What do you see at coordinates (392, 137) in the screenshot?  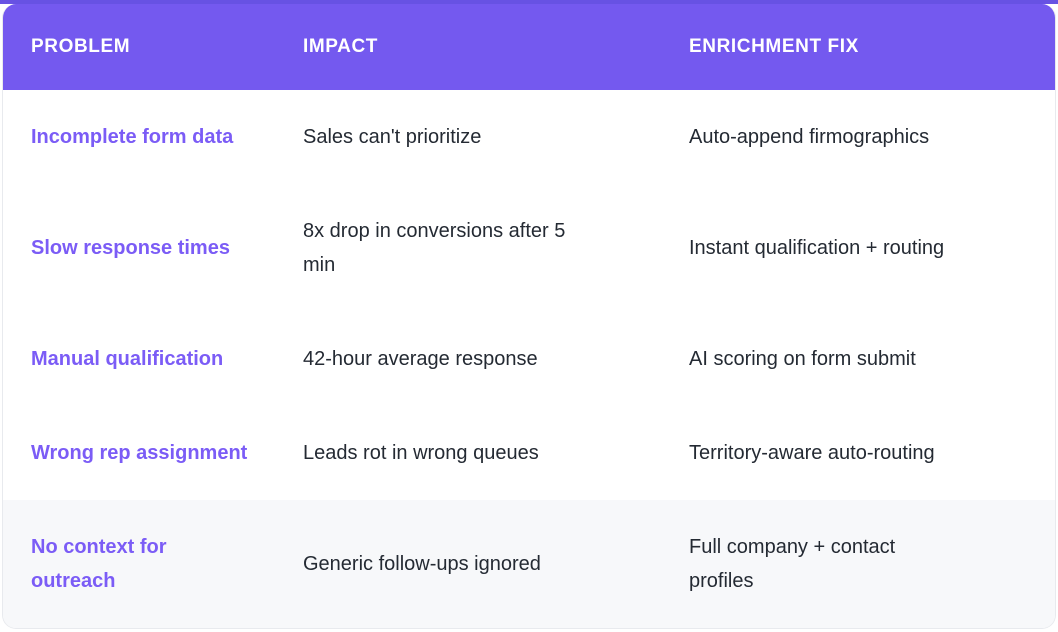 I see `cell-impact: Sales can't prioritize` at bounding box center [392, 137].